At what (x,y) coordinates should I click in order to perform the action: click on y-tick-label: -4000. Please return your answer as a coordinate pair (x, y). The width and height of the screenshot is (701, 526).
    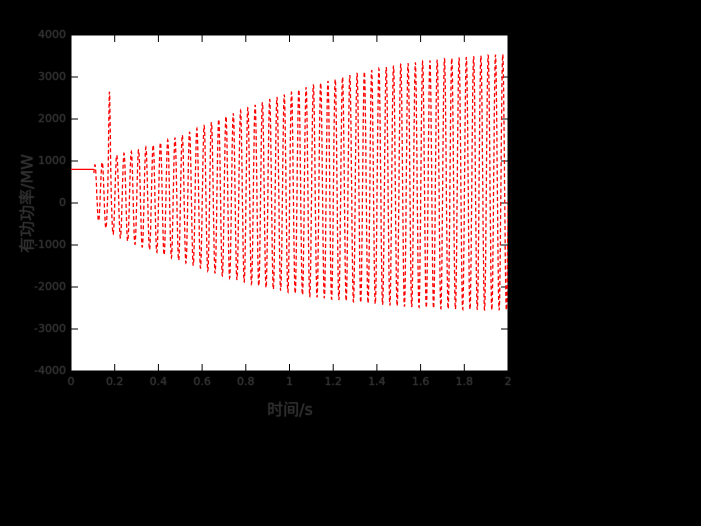
    Looking at the image, I should click on (50, 370).